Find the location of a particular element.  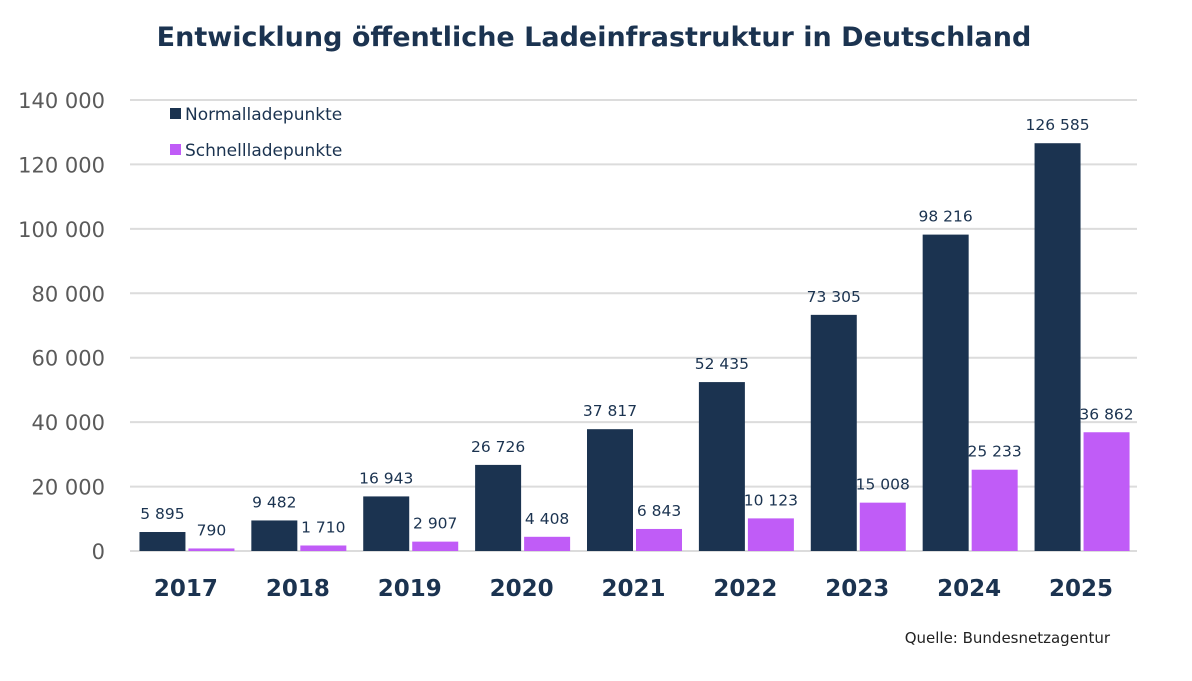

bar-normalladepunkte-2020 is located at coordinates (498, 507).